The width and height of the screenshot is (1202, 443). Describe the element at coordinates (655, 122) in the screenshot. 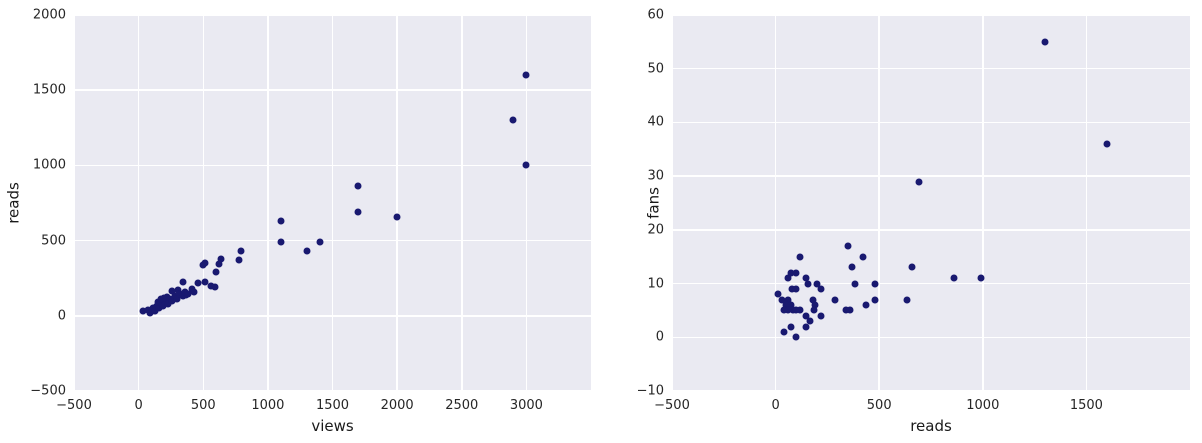

I see `y-tick-label: 40` at that location.